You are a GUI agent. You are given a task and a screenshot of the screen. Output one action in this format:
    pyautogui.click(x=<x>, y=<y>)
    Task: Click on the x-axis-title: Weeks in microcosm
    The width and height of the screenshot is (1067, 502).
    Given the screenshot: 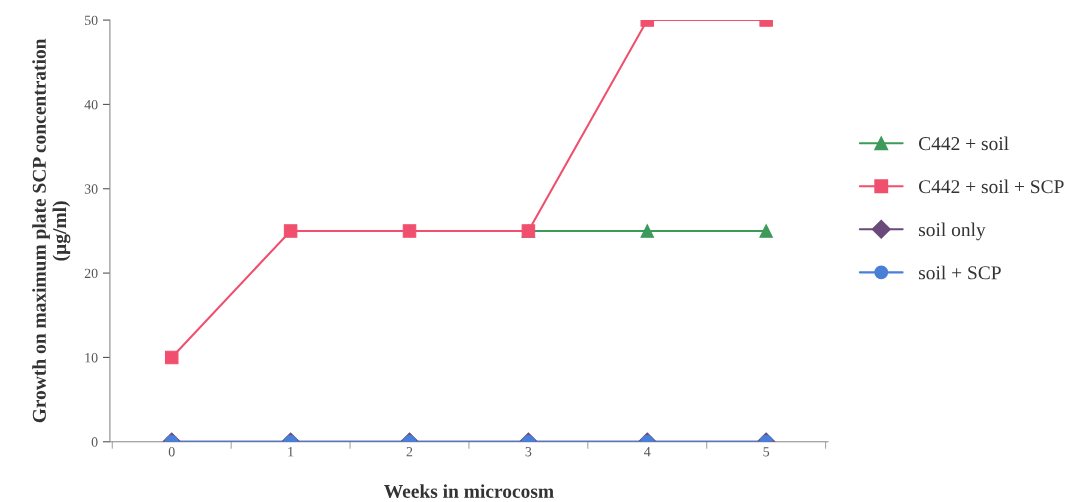 What is the action you would take?
    pyautogui.click(x=469, y=491)
    